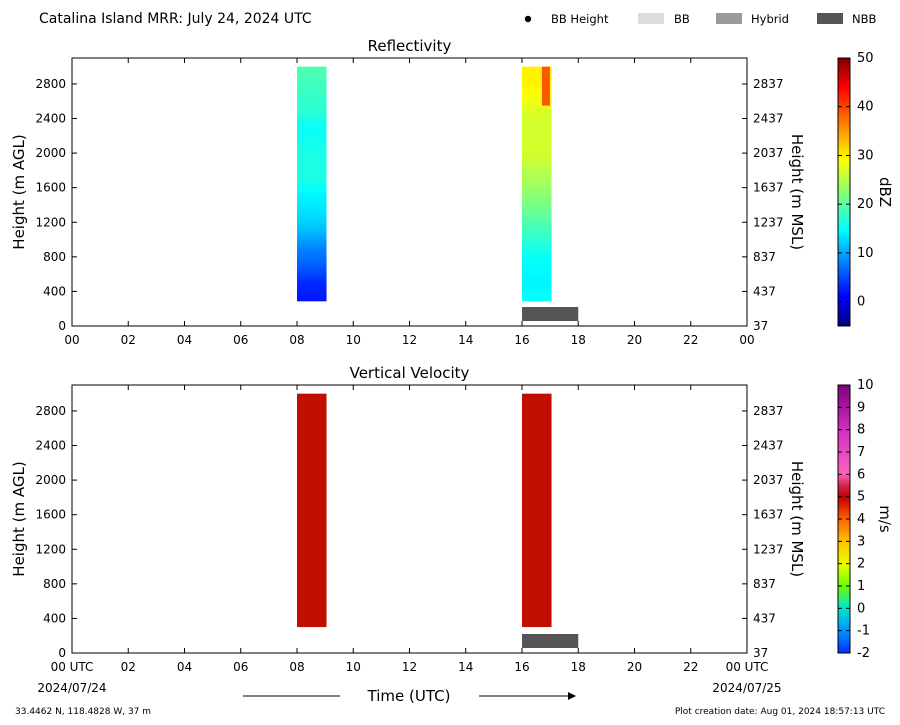 The width and height of the screenshot is (900, 725). Describe the element at coordinates (50, 188) in the screenshot. I see `y-tick-label: 1600` at that location.